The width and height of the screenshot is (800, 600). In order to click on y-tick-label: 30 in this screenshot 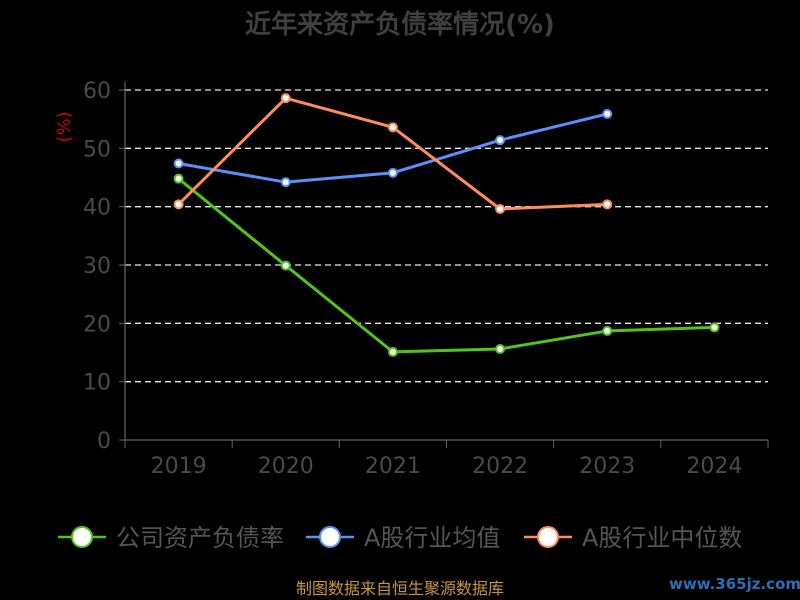, I will do `click(97, 266)`.